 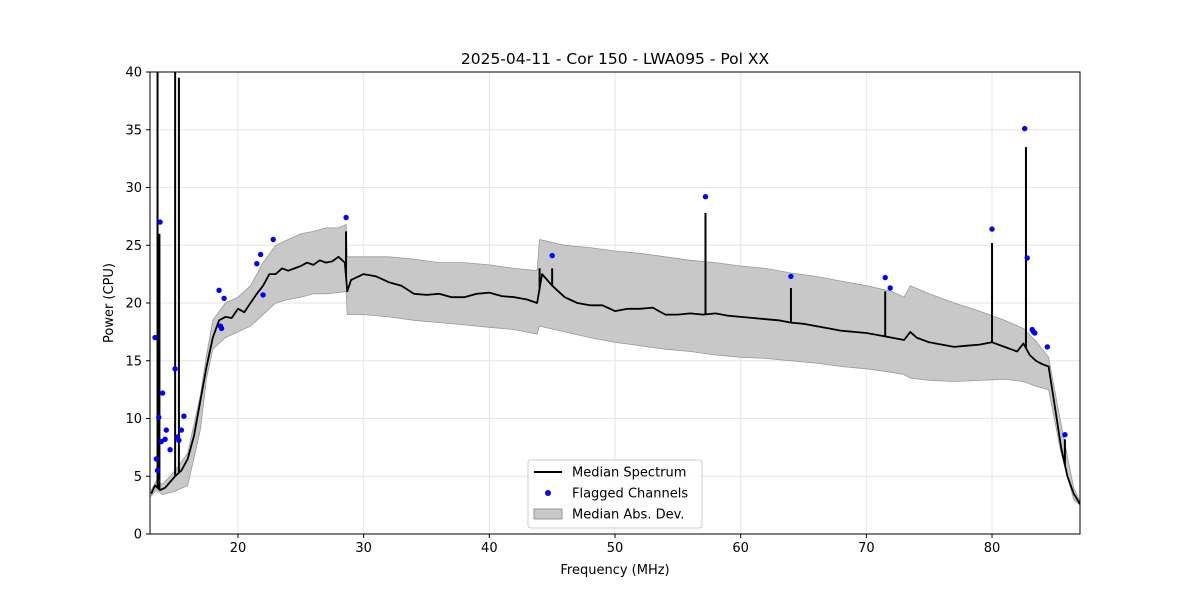 I want to click on legend-mad-patch-swatch, so click(x=548, y=514).